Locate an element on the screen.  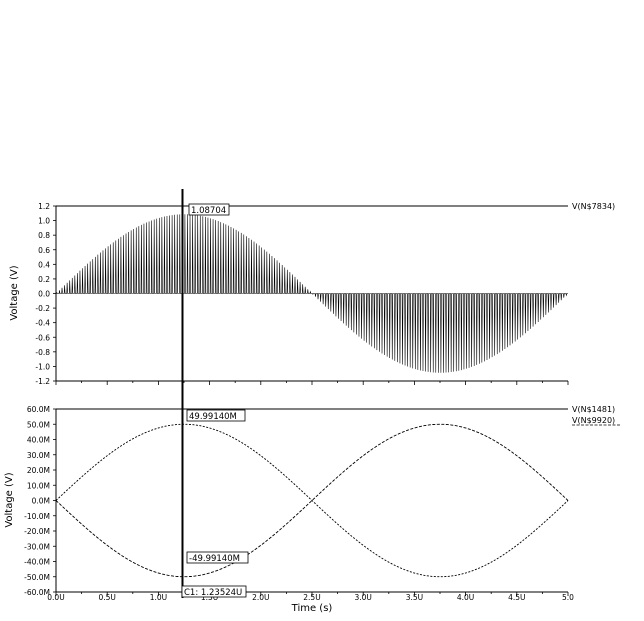
top-y-tick-label: -0.4 is located at coordinates (42, 323).